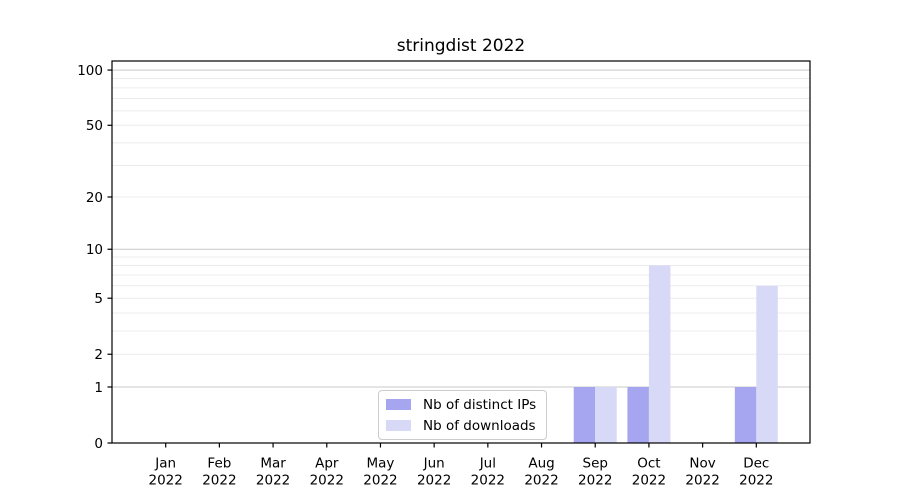  I want to click on y-tick-label: 10, so click(94, 250).